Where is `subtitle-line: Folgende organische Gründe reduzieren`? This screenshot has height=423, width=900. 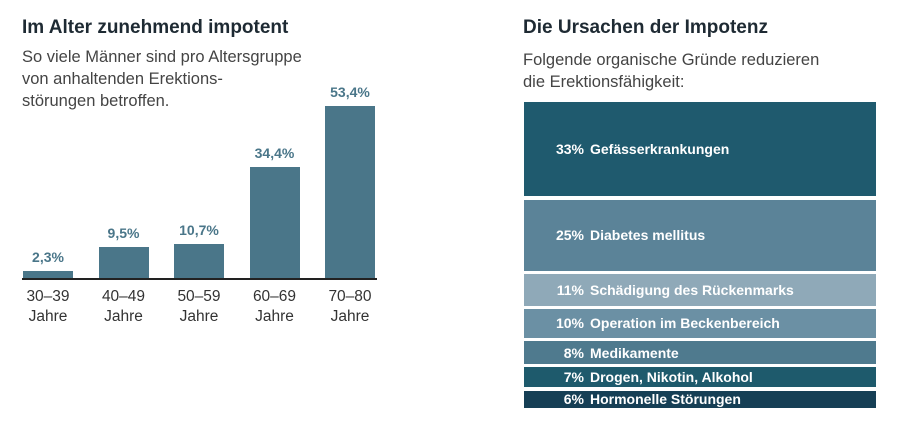
subtitle-line: Folgende organische Gründe reduzieren is located at coordinates (671, 60).